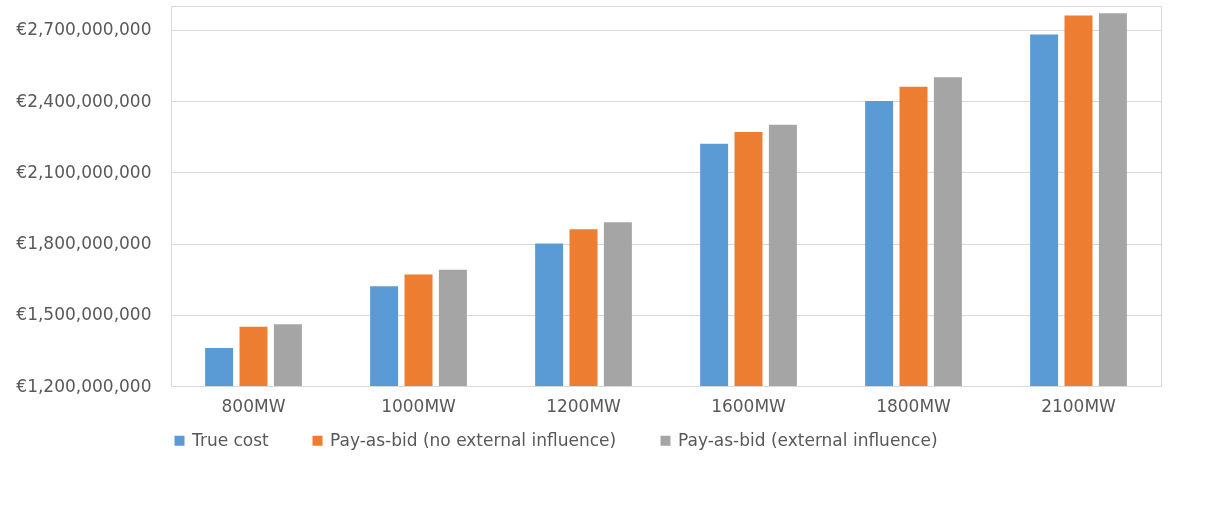 The height and width of the screenshot is (517, 1227). Describe the element at coordinates (808, 439) in the screenshot. I see `legend-label: Pay-as-bid (external influence)` at that location.